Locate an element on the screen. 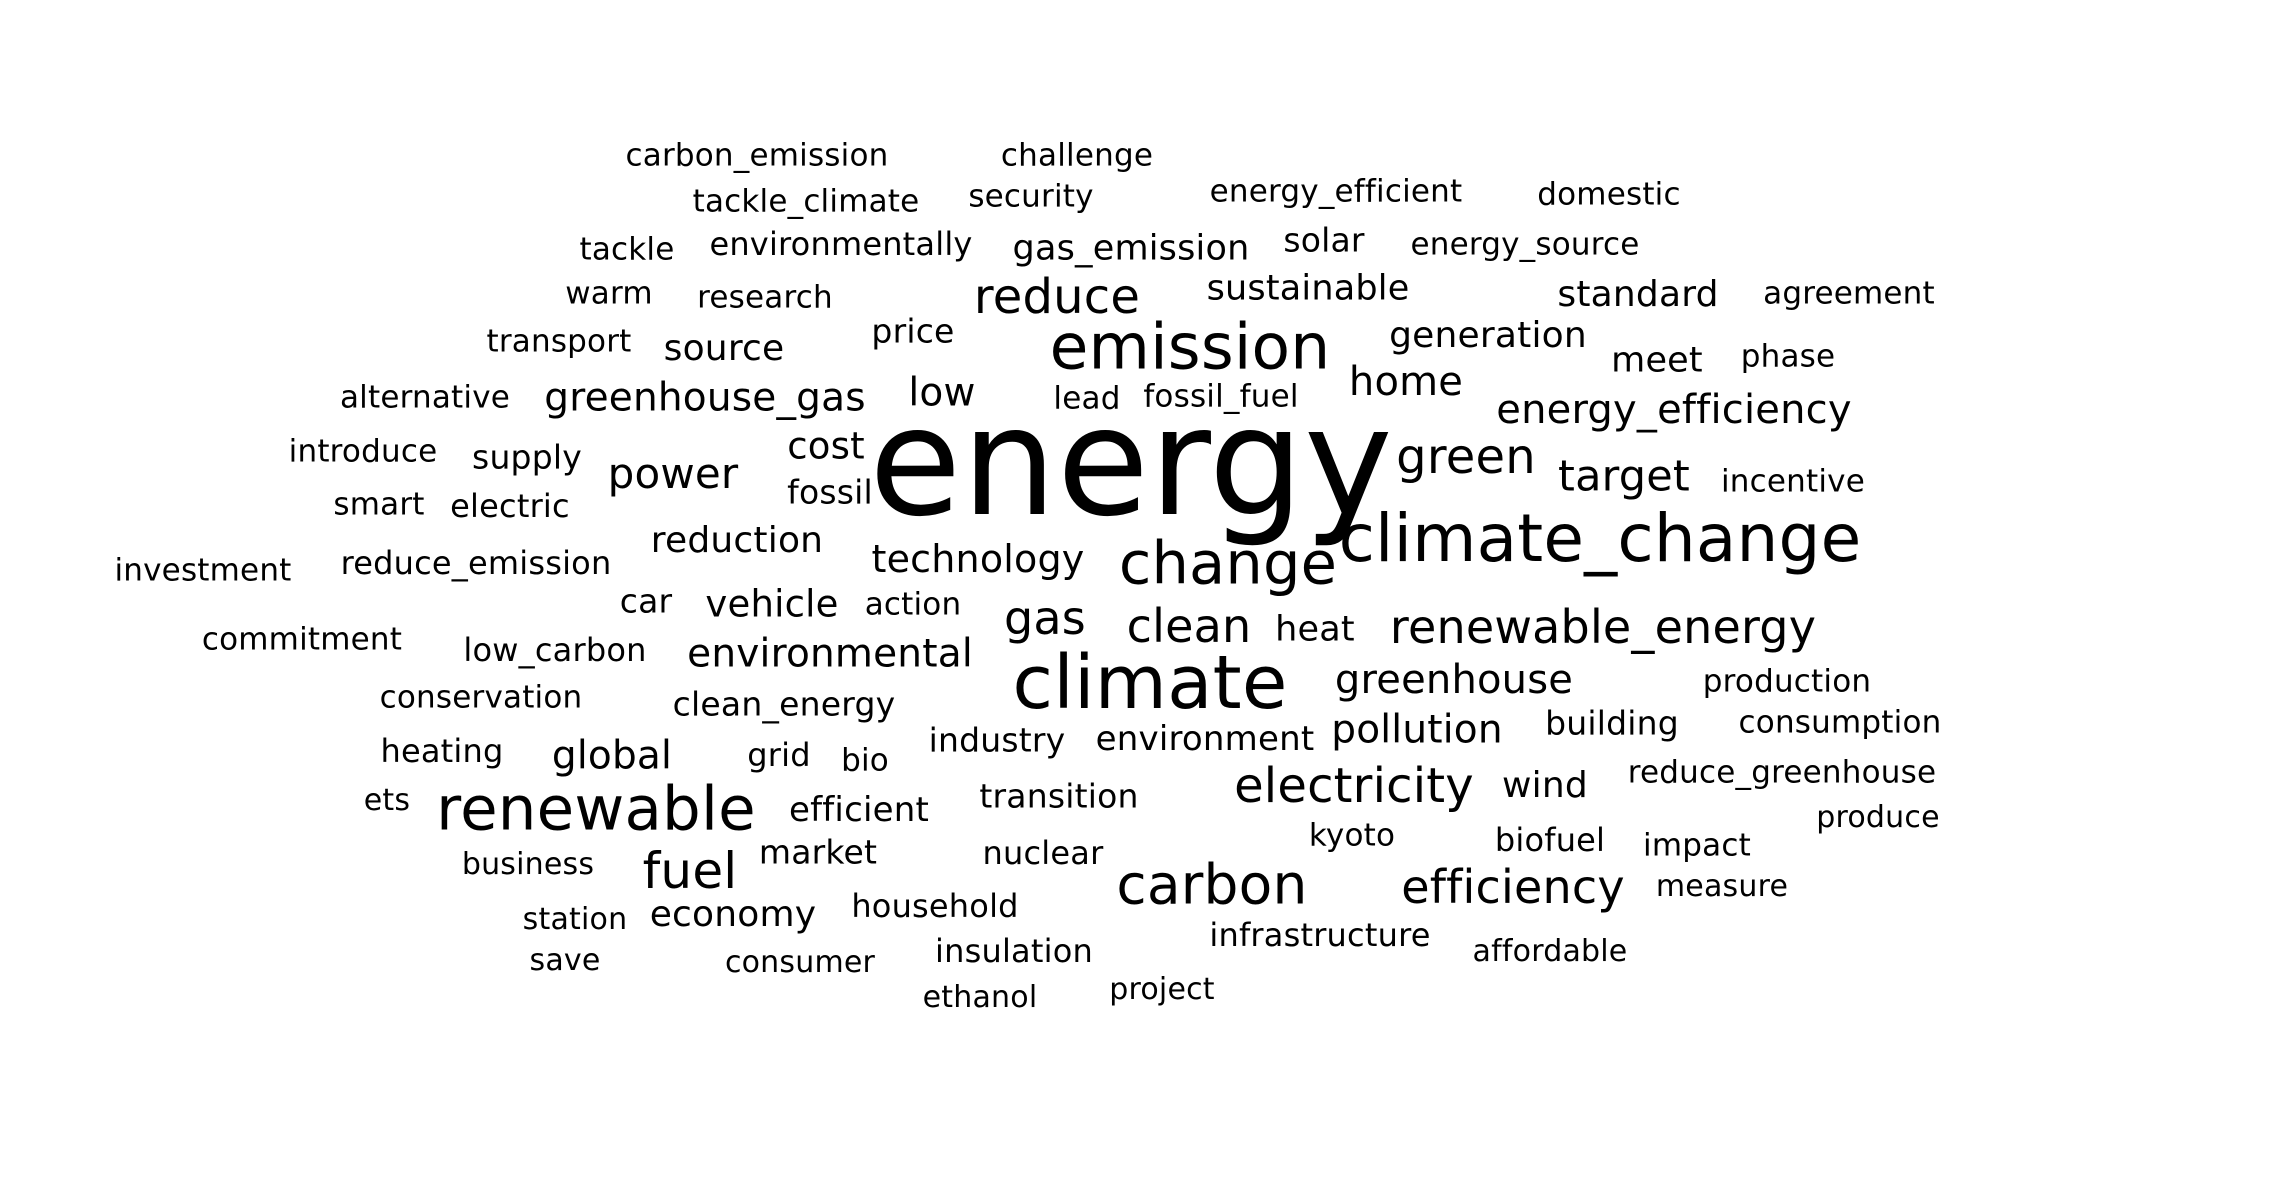  word-challenge: challenge is located at coordinates (1077, 155).